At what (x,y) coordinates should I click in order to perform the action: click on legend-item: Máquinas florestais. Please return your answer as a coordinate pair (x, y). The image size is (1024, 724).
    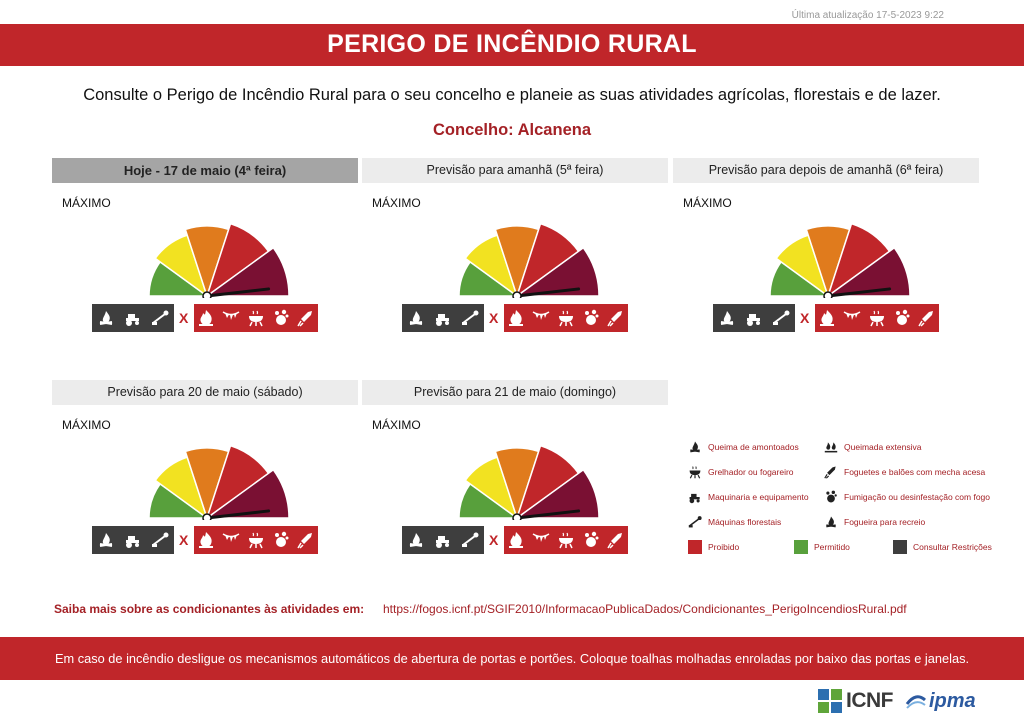
    Looking at the image, I should click on (734, 522).